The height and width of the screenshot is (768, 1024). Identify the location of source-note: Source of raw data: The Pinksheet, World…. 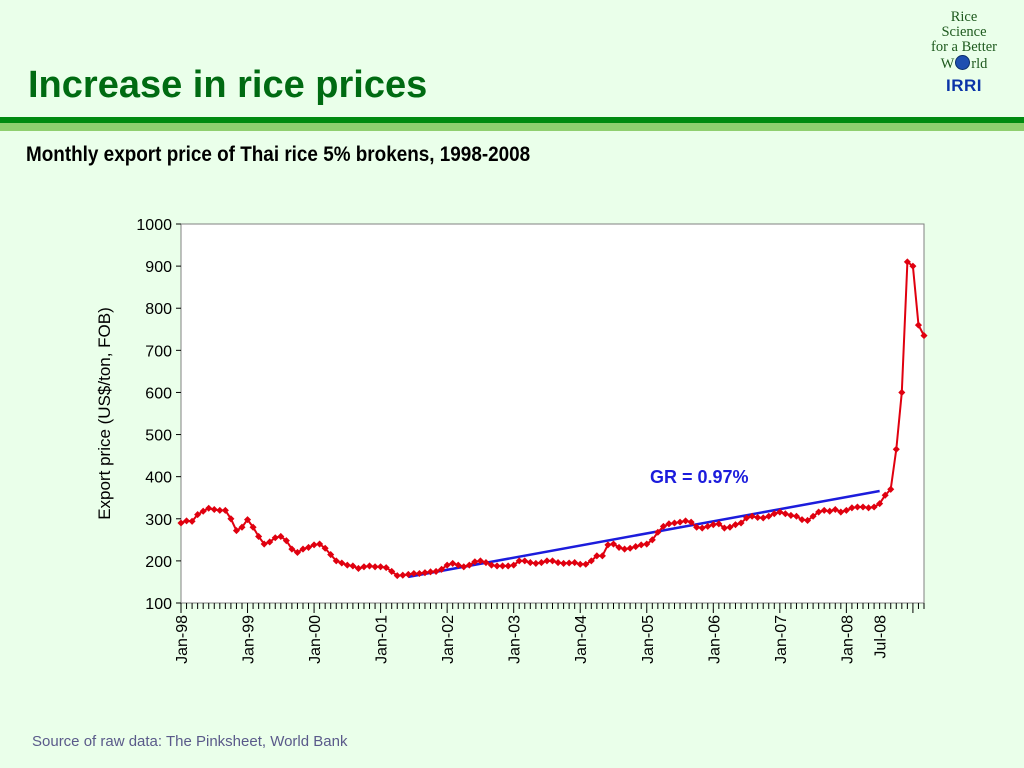
(190, 741).